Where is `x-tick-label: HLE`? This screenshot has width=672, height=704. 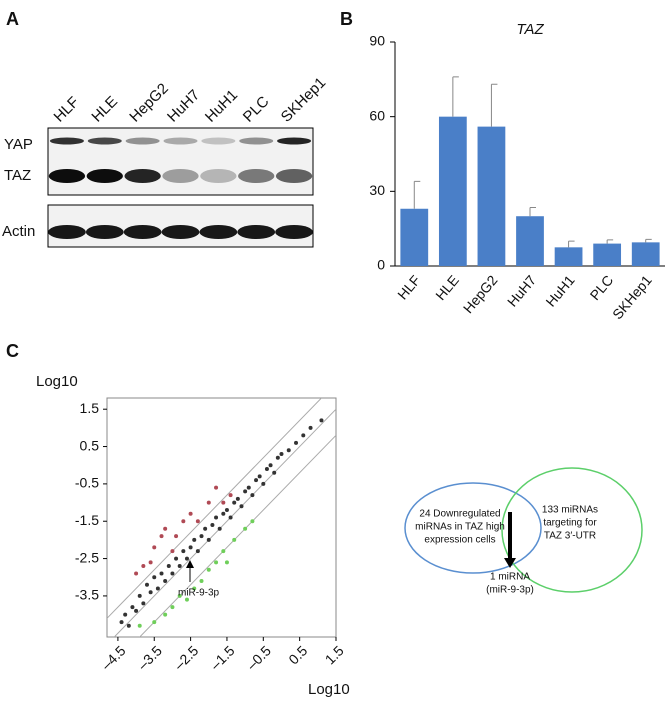
x-tick-label: HLE is located at coordinates (447, 287).